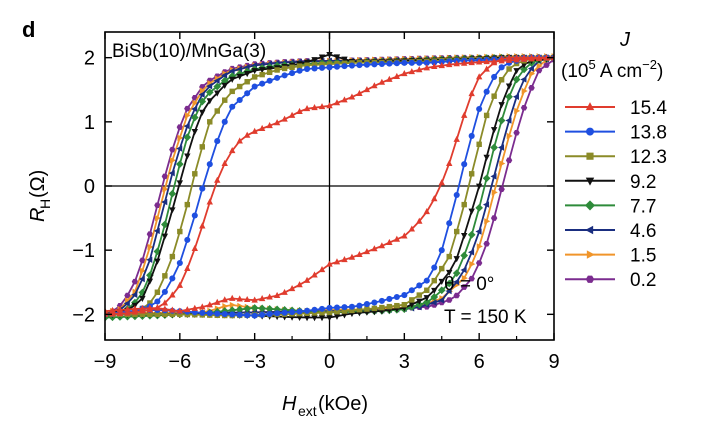  I want to click on legend-item: 1.5, so click(610, 256).